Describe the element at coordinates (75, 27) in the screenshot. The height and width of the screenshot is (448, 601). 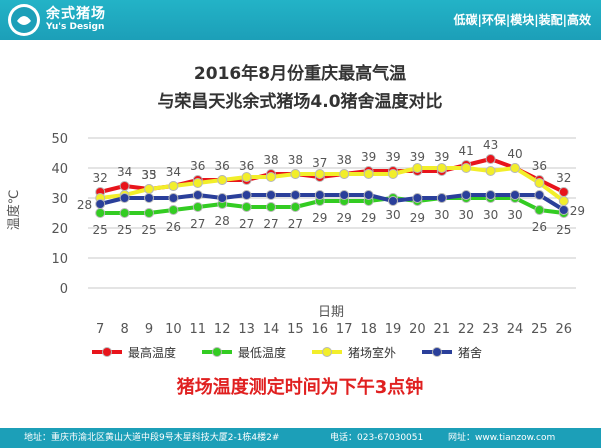
I see `brand-name-english: Yu's Design` at that location.